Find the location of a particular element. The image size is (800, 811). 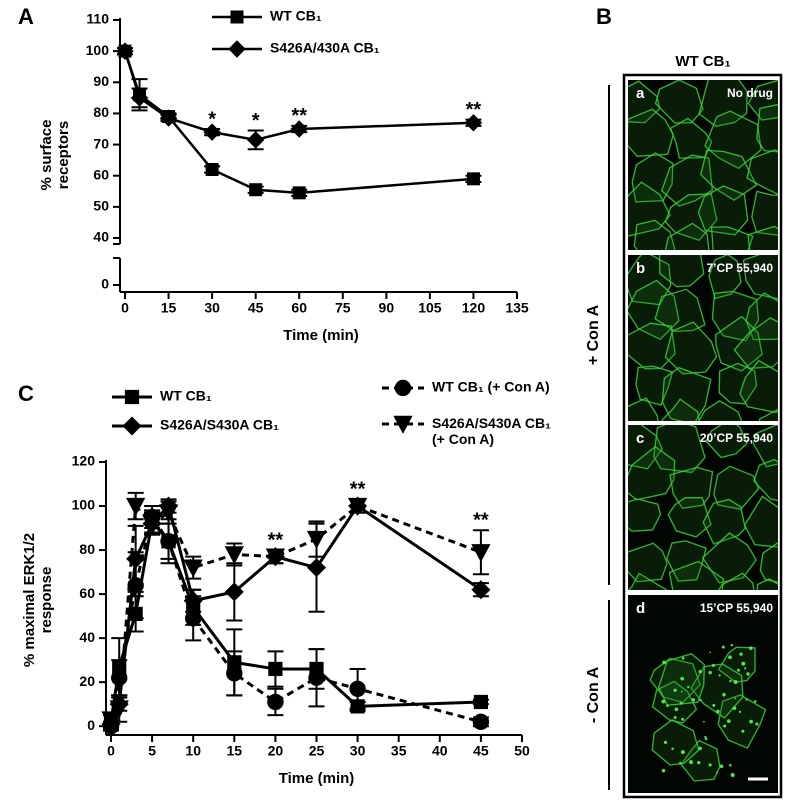

y-tick-label: 100 is located at coordinates (98, 50).